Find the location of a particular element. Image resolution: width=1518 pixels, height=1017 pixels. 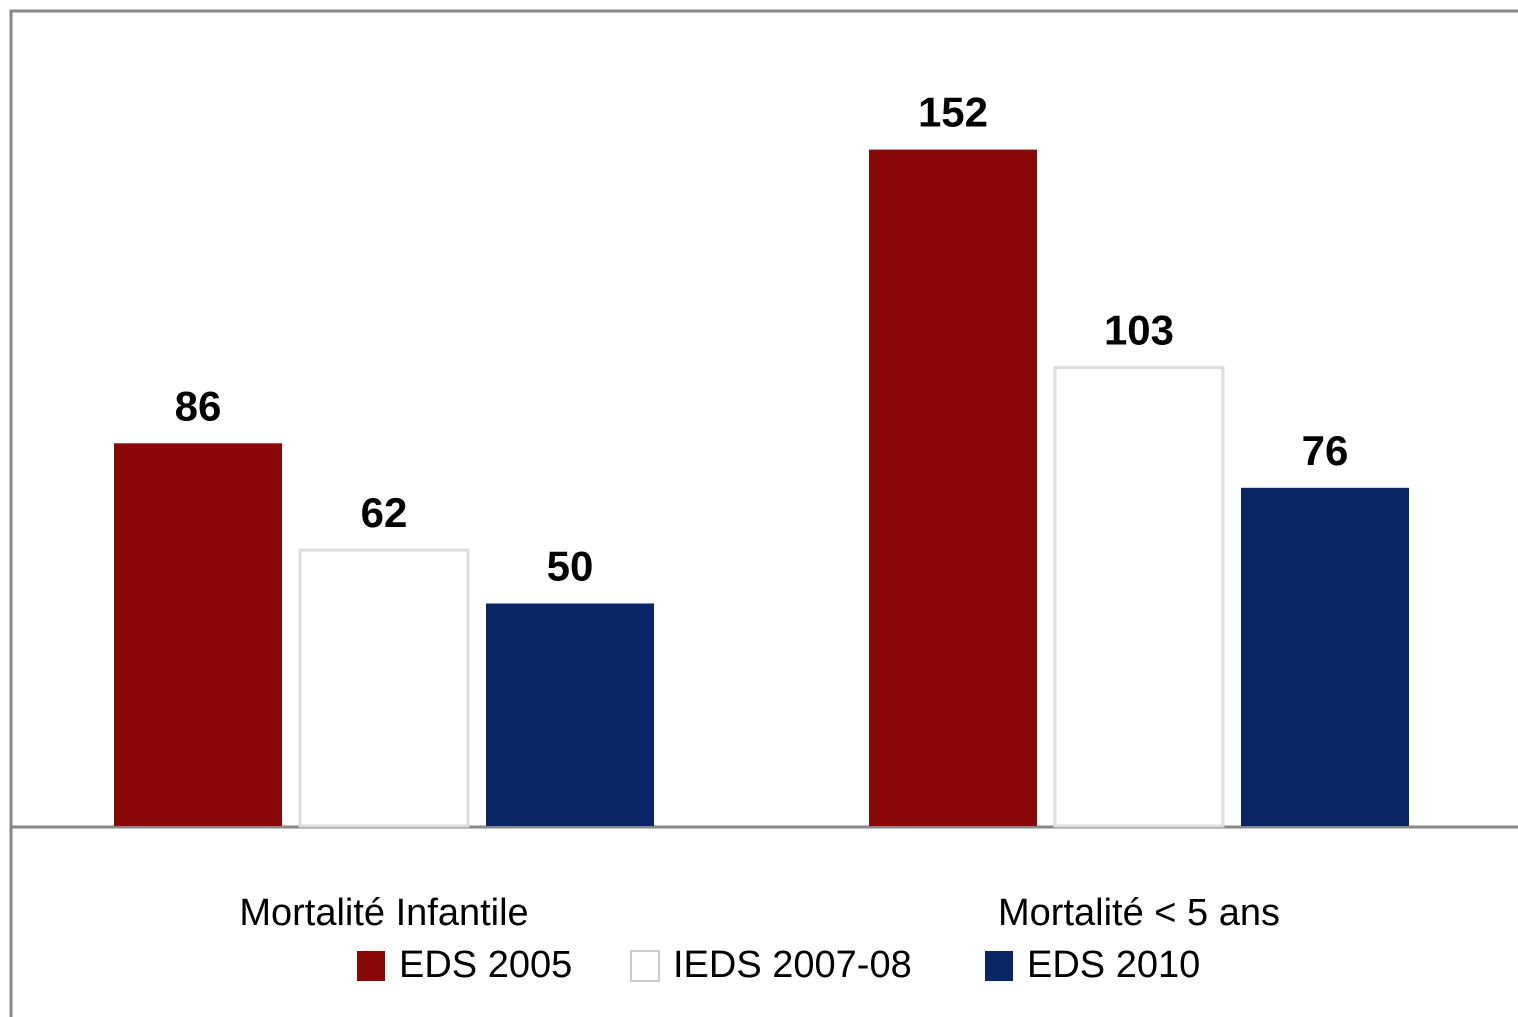

data-label: 76 is located at coordinates (1325, 450).